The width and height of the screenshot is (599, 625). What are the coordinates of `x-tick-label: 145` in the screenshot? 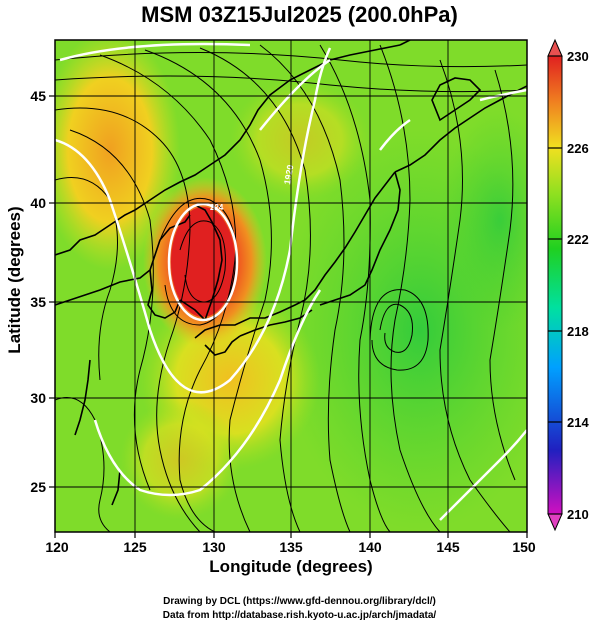 It's located at (448, 547).